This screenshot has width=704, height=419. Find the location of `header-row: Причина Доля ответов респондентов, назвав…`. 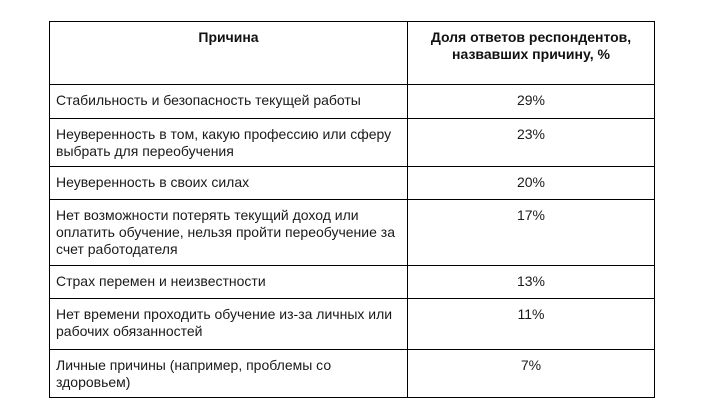

header-row: Причина Доля ответов респондентов, назвав… is located at coordinates (352, 53).